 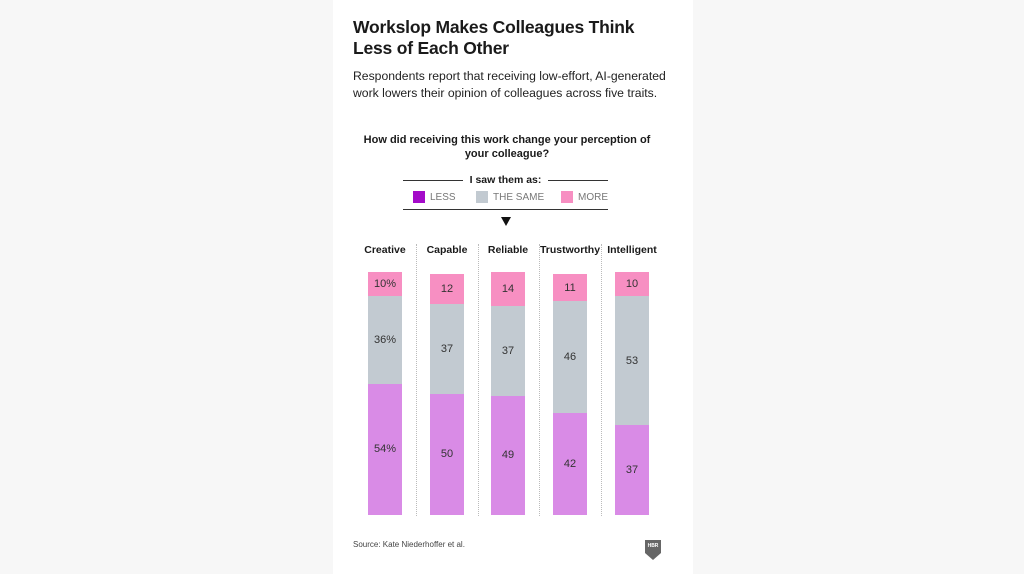 What do you see at coordinates (567, 197) in the screenshot?
I see `legend-swatch-more` at bounding box center [567, 197].